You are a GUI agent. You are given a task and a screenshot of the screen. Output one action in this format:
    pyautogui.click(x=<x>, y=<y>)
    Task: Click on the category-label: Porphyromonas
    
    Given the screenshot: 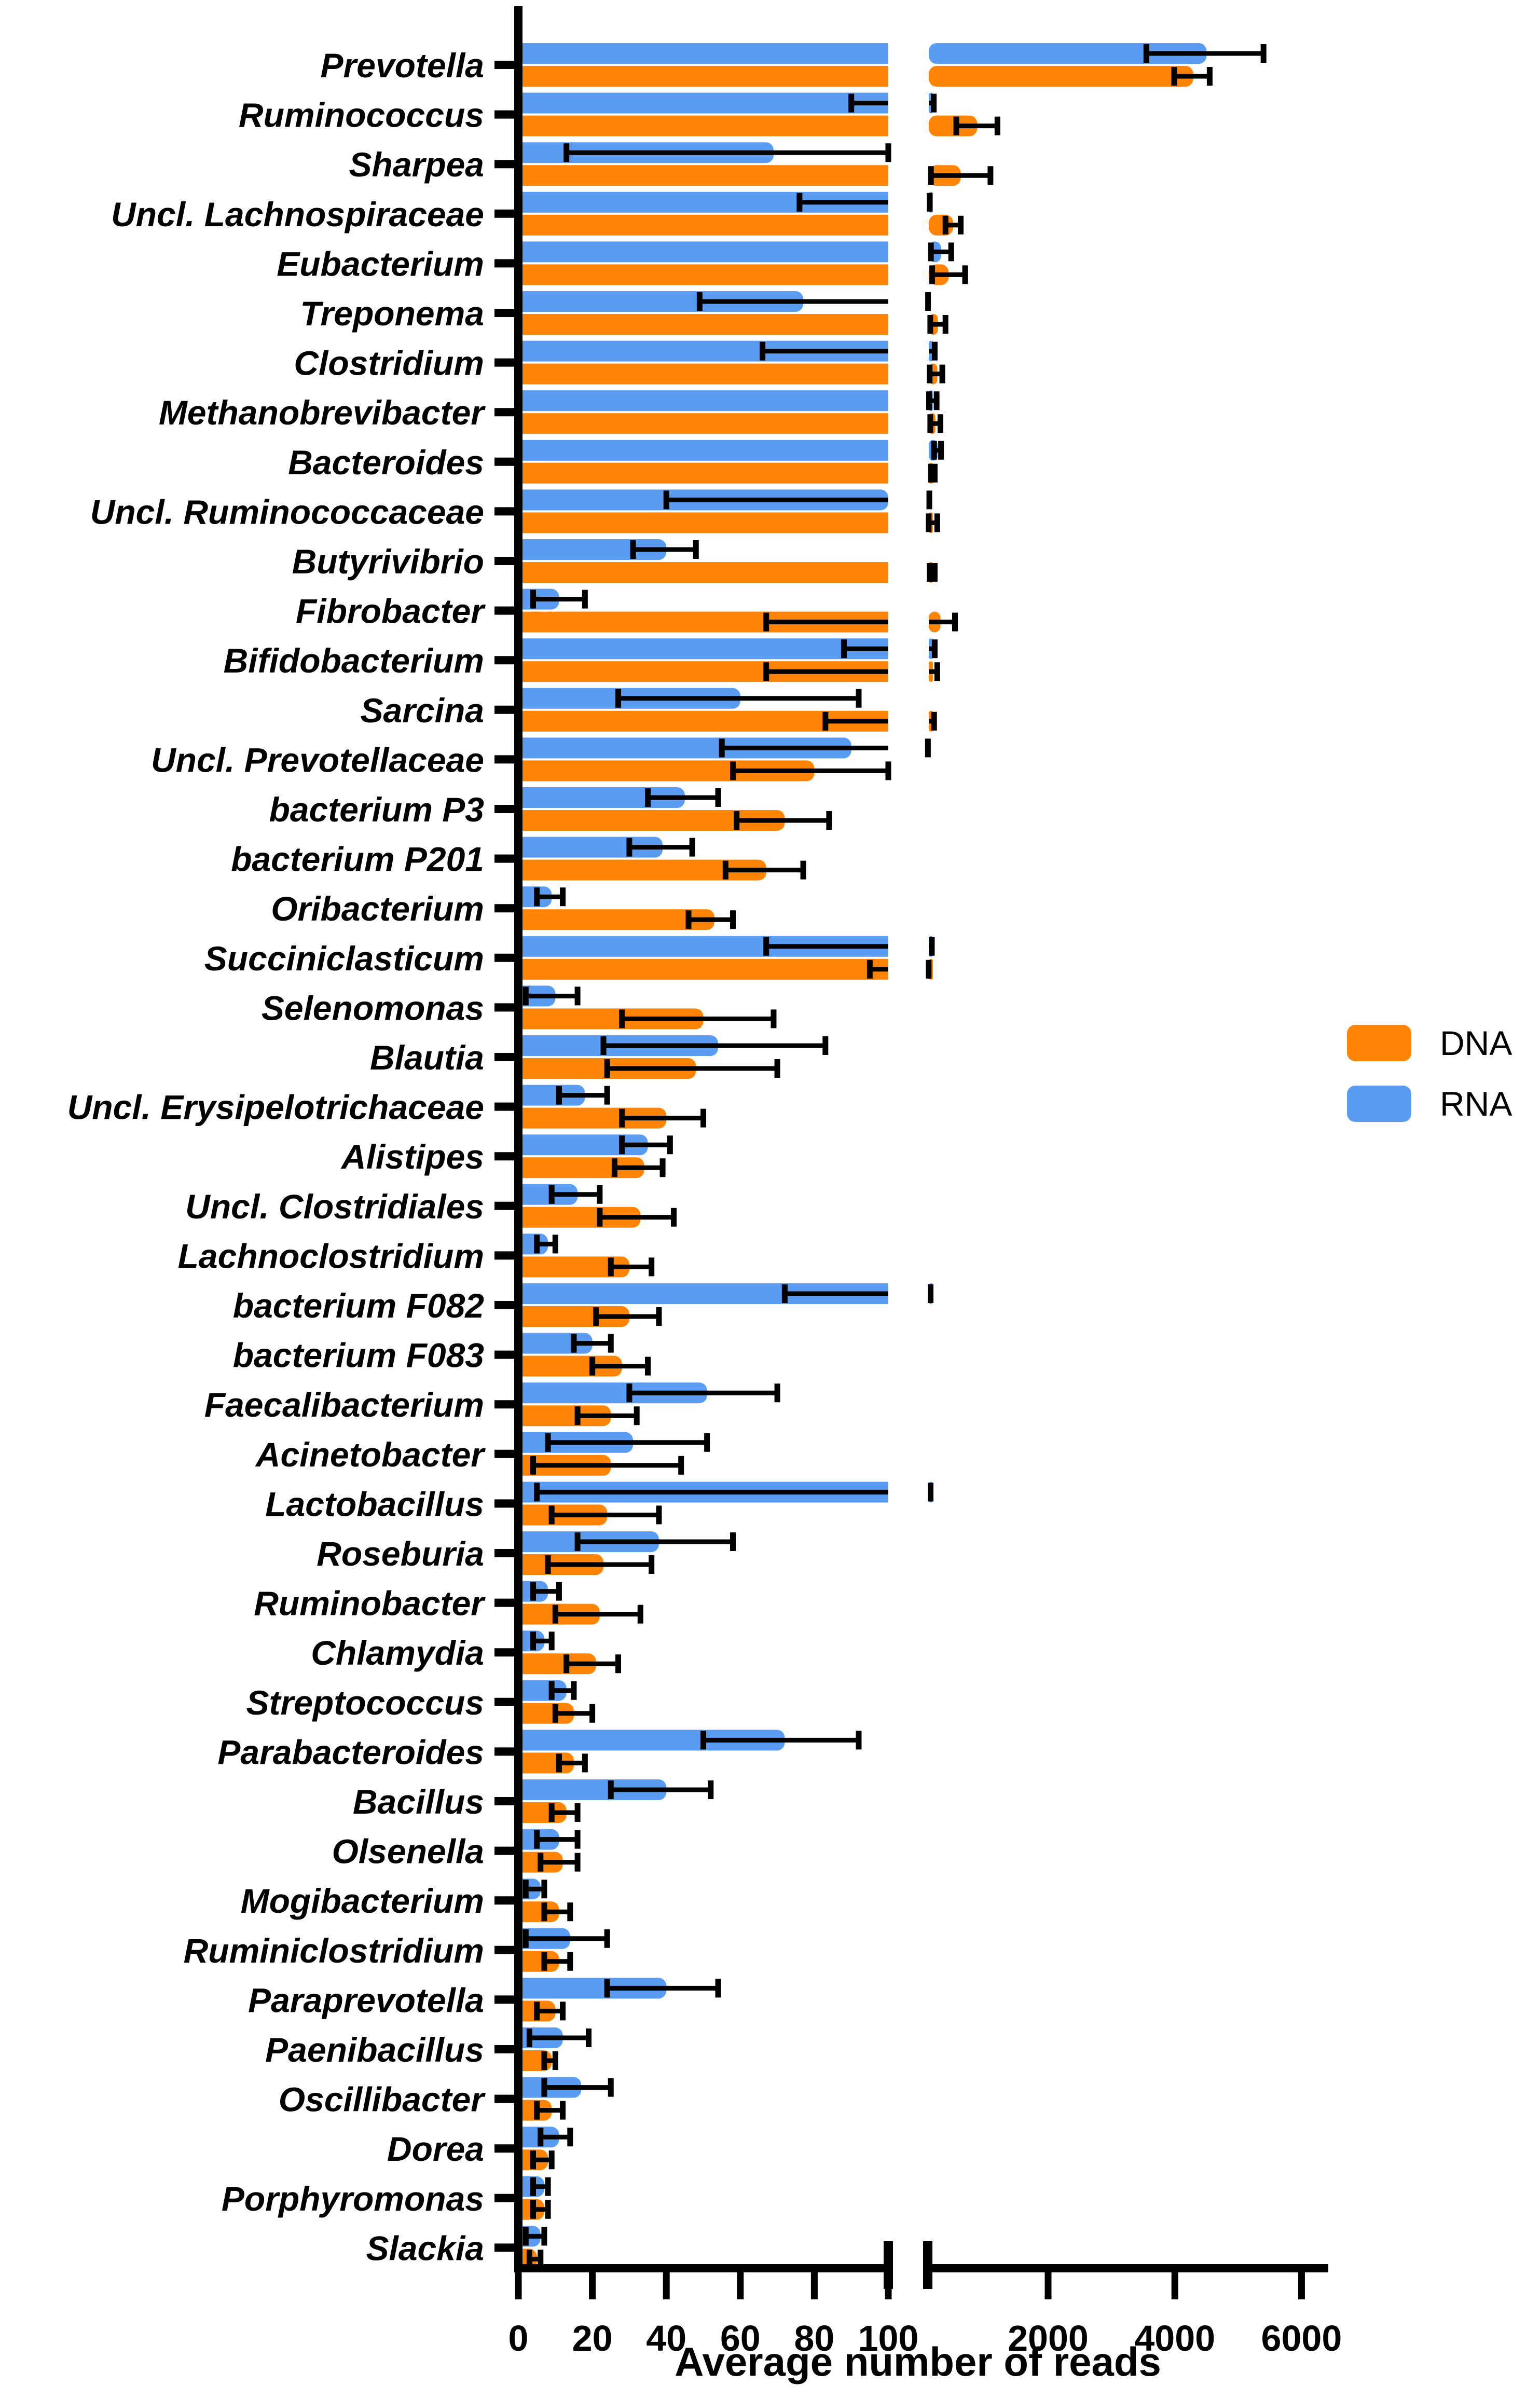 What is the action you would take?
    pyautogui.click(x=353, y=2198)
    